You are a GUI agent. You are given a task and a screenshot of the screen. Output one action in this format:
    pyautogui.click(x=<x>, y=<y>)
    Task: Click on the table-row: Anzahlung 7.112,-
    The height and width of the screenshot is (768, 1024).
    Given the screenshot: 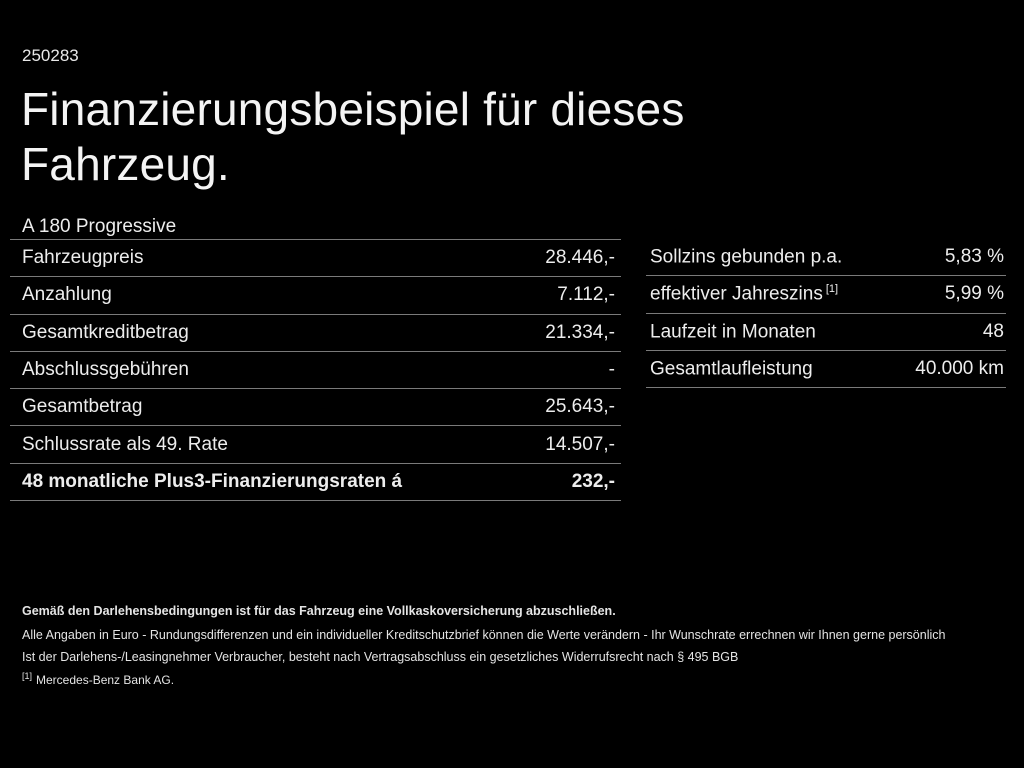 What is the action you would take?
    pyautogui.click(x=315, y=296)
    